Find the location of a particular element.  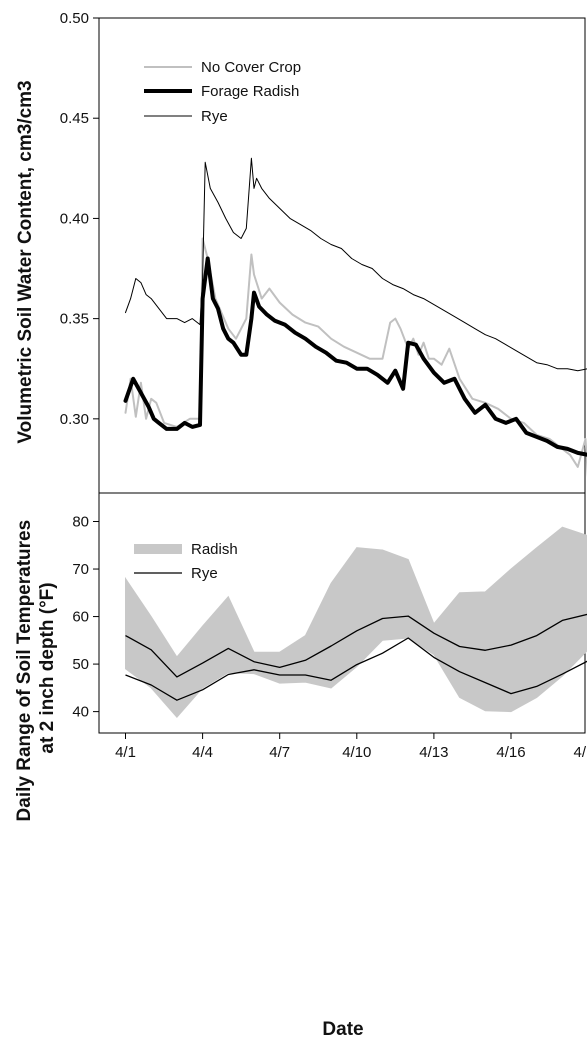

top-legend: No Cover Crop Forage Radish Rye is located at coordinates (222, 92).